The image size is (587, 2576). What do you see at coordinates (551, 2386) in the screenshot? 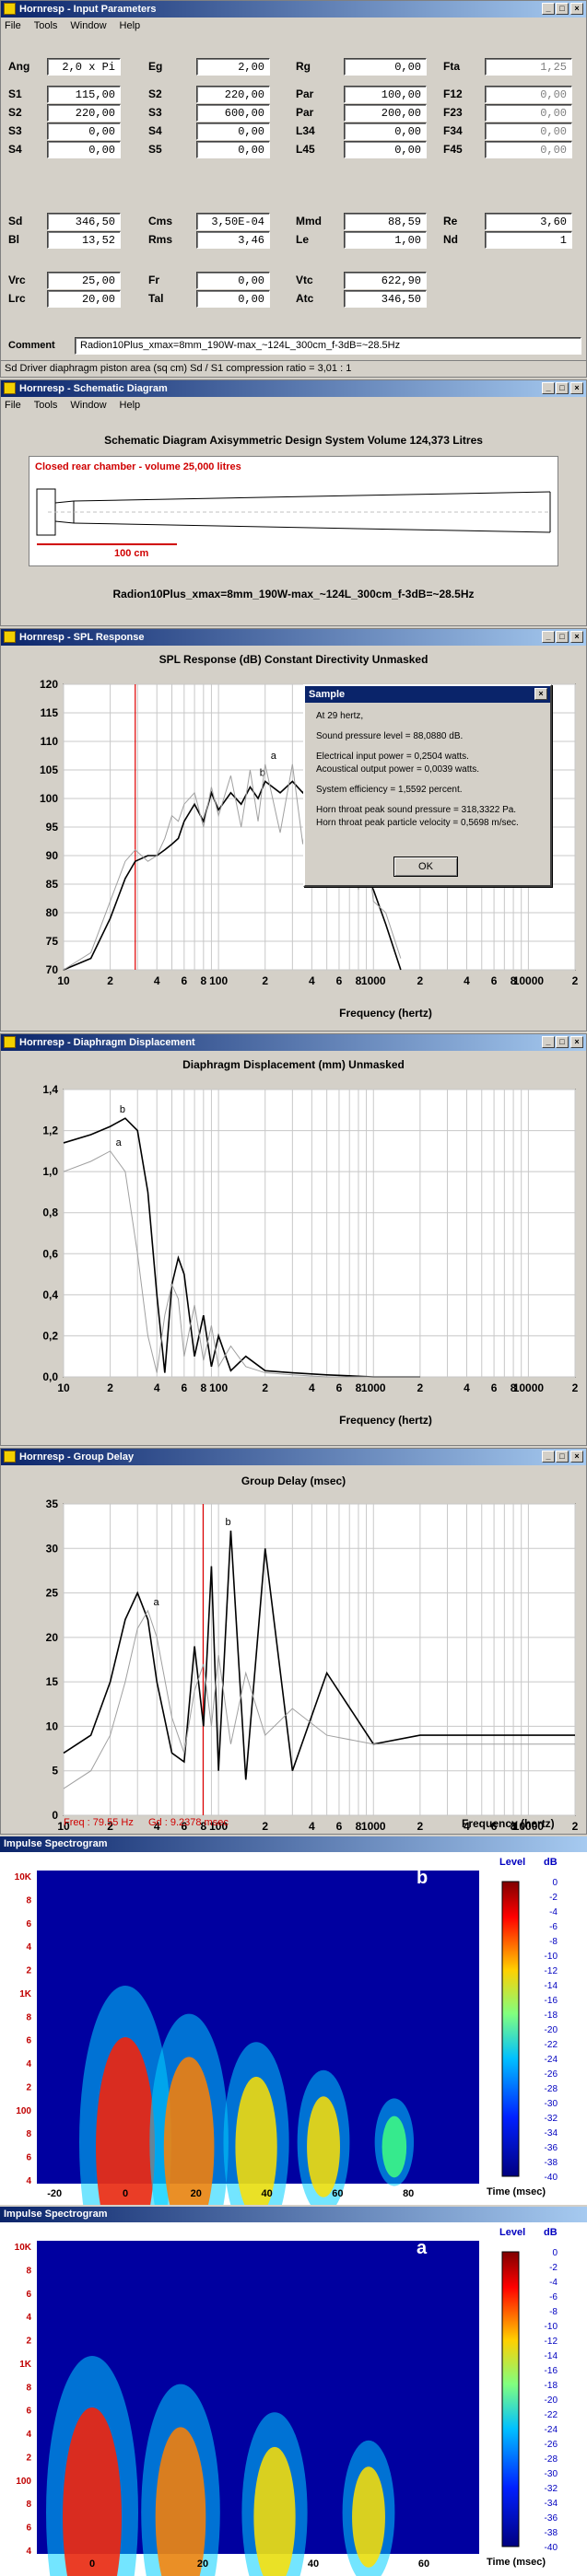
I see `colorbar-tick-label: -18` at bounding box center [551, 2386].